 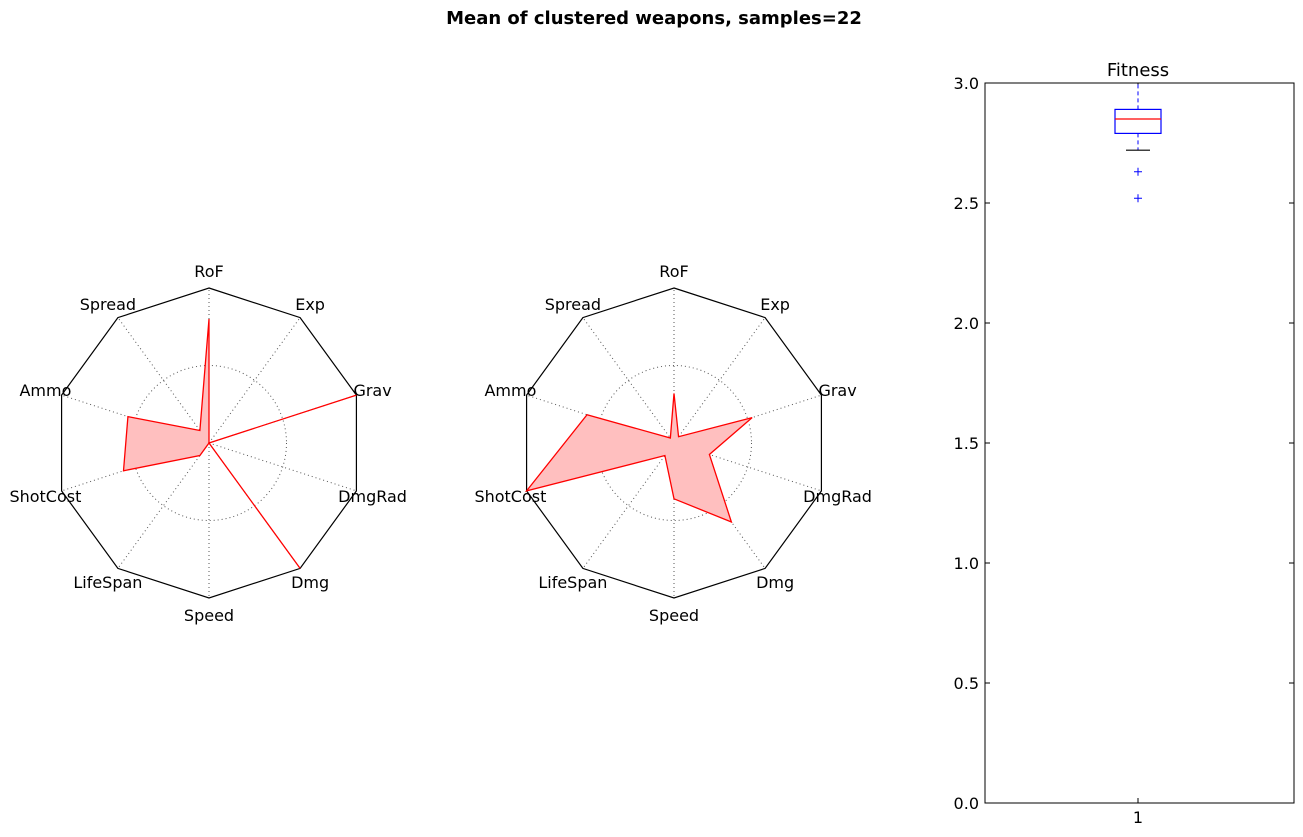 I want to click on box-marks, so click(x=1138, y=143).